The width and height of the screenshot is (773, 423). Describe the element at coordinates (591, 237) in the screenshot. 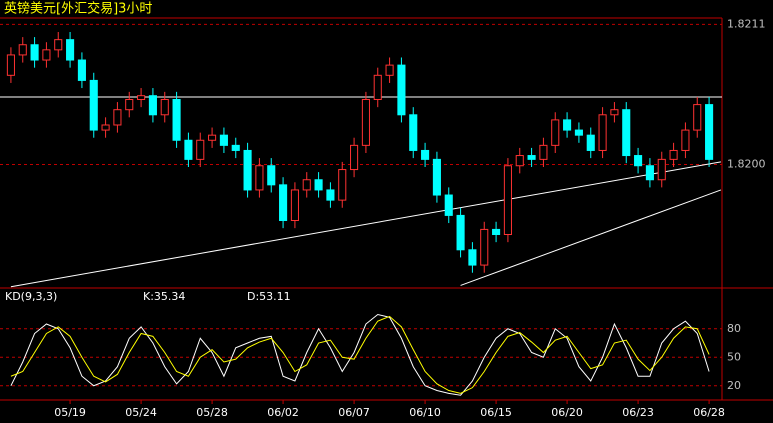

I see `trend-line` at that location.